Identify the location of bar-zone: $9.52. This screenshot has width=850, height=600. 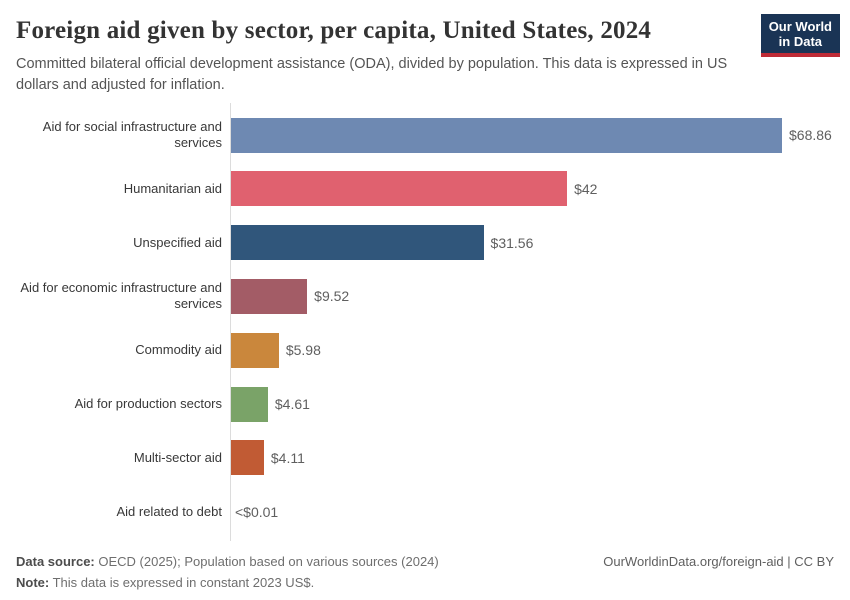
(532, 297).